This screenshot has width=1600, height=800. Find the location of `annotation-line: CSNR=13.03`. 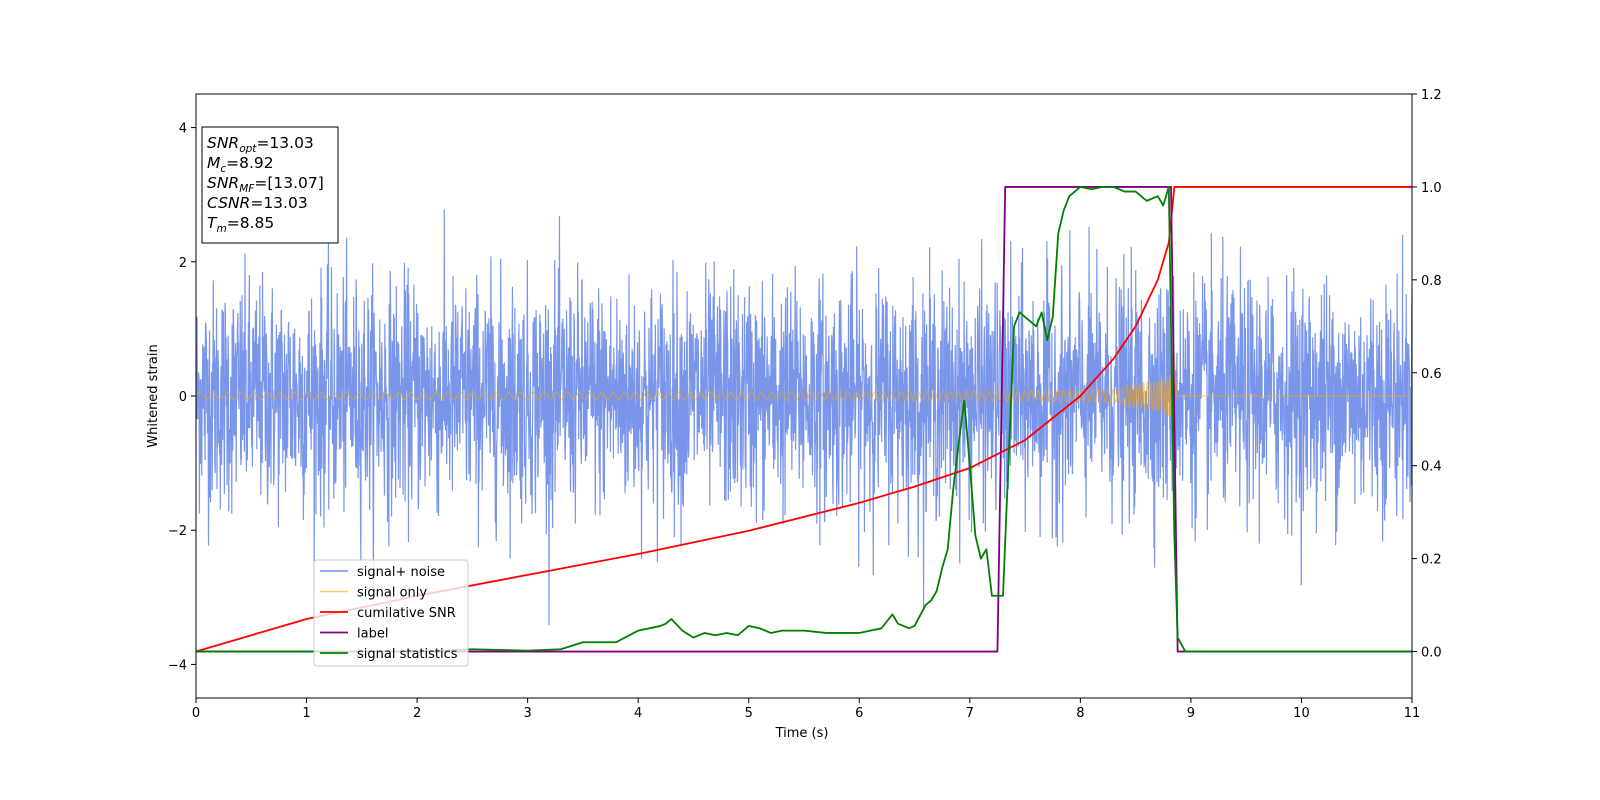

annotation-line: CSNR=13.03 is located at coordinates (257, 203).